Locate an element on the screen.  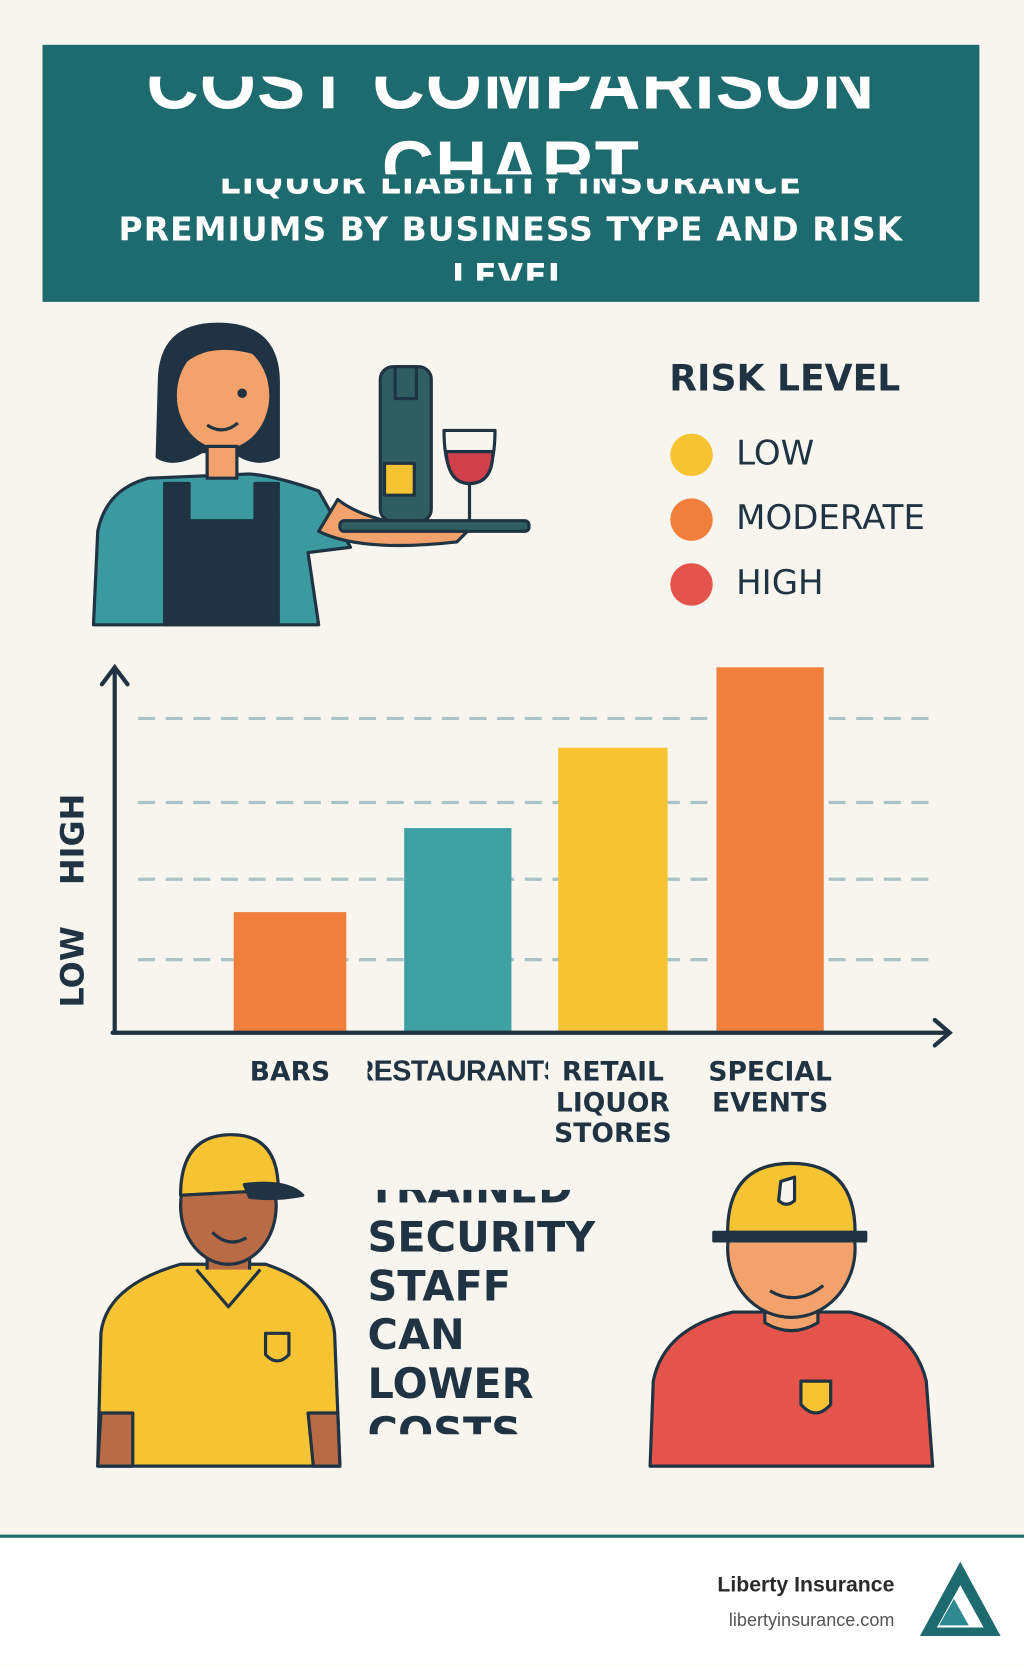
x-tick-label-box: BARS is located at coordinates (290, 1071).